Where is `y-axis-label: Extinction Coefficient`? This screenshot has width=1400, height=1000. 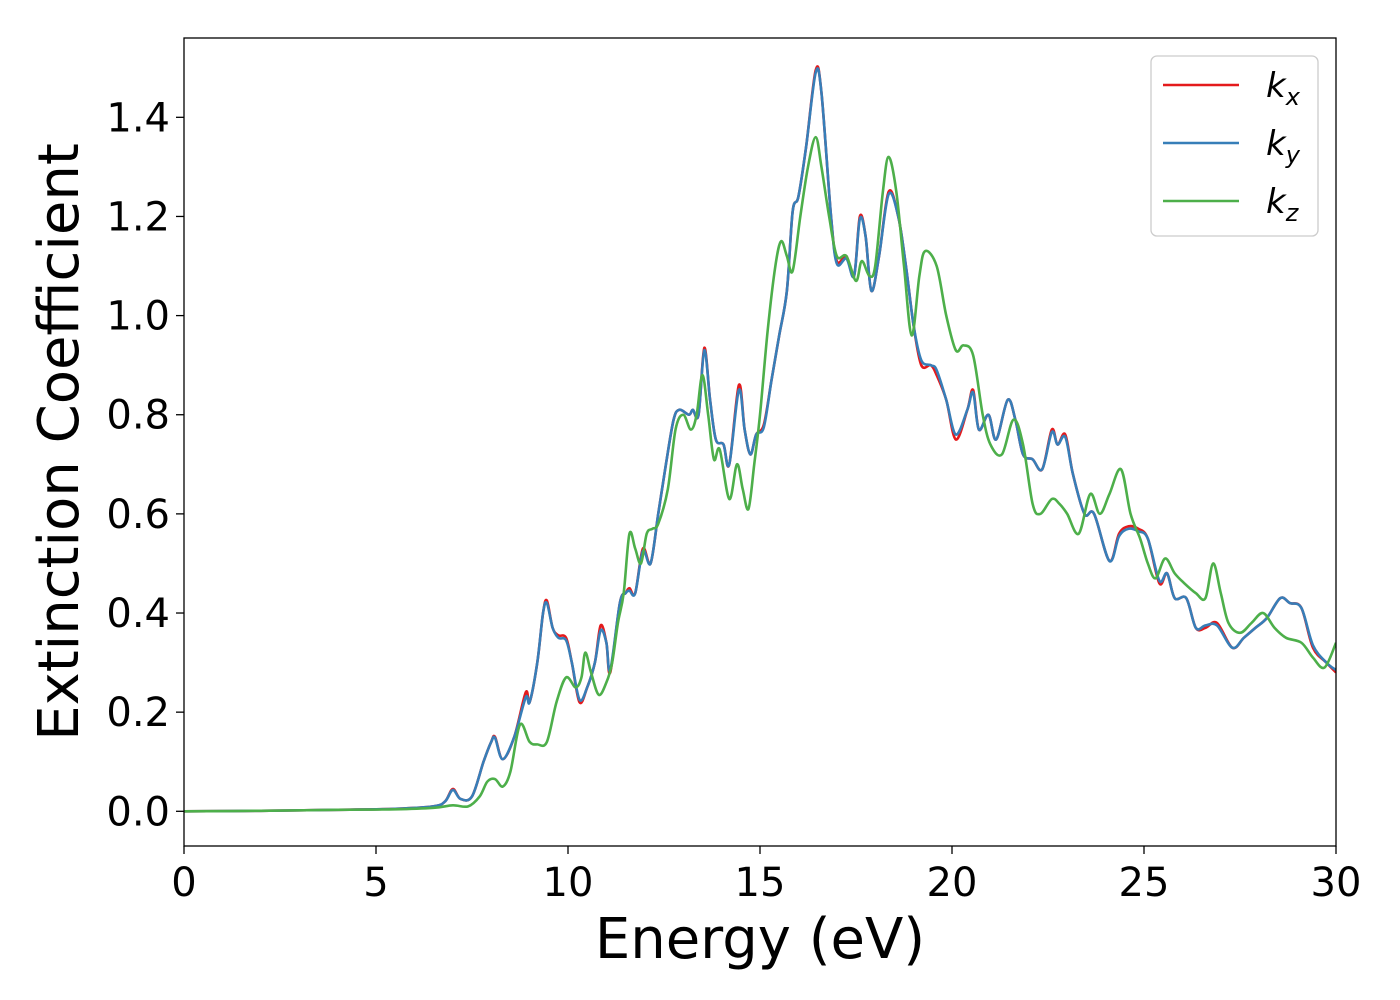
y-axis-label: Extinction Coefficient is located at coordinates (59, 442).